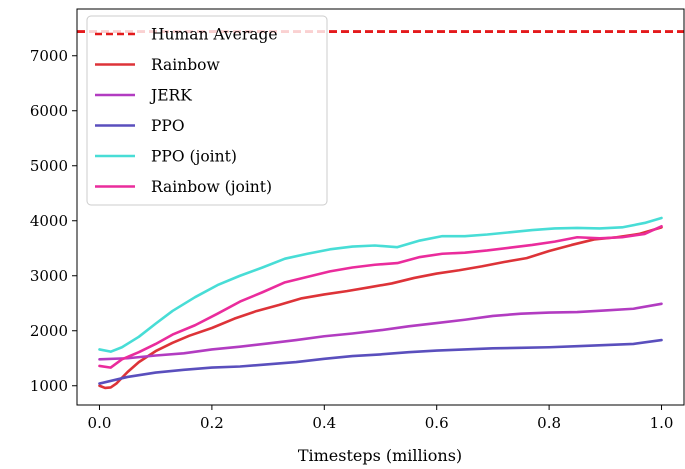 The width and height of the screenshot is (685, 469). I want to click on y-tick-label: 6000, so click(49, 111).